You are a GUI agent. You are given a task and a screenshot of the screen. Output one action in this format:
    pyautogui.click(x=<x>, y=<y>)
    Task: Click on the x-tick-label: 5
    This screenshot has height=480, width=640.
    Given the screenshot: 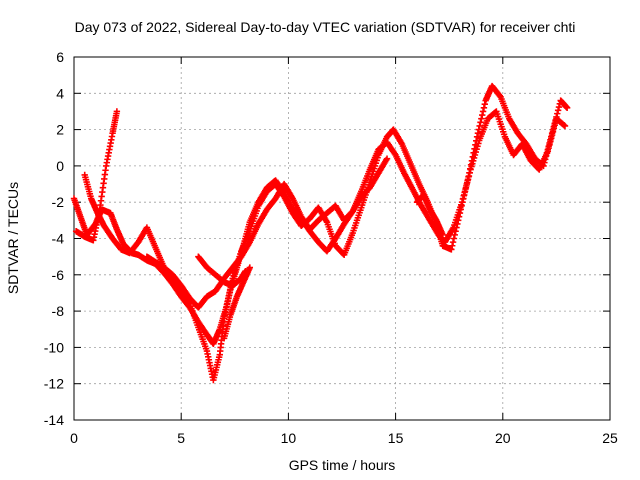 What is the action you would take?
    pyautogui.click(x=181, y=438)
    